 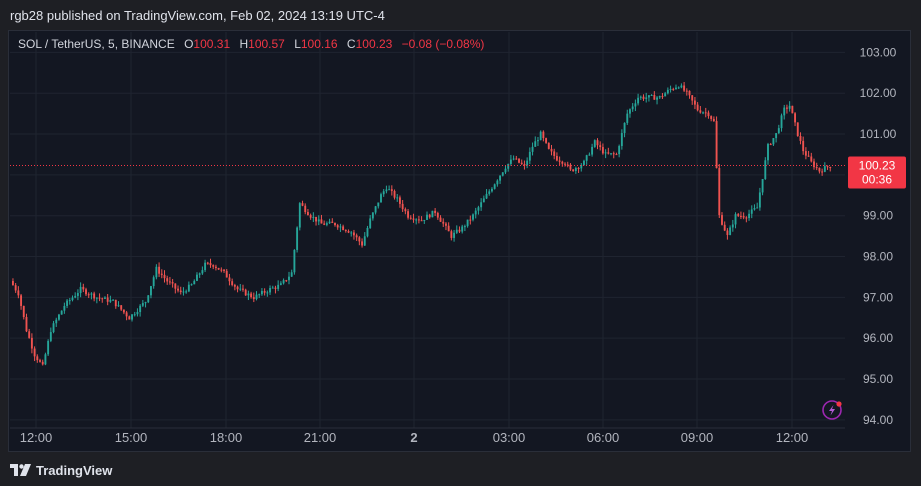 What do you see at coordinates (877, 165) in the screenshot?
I see `price-tag-price: 100.23` at bounding box center [877, 165].